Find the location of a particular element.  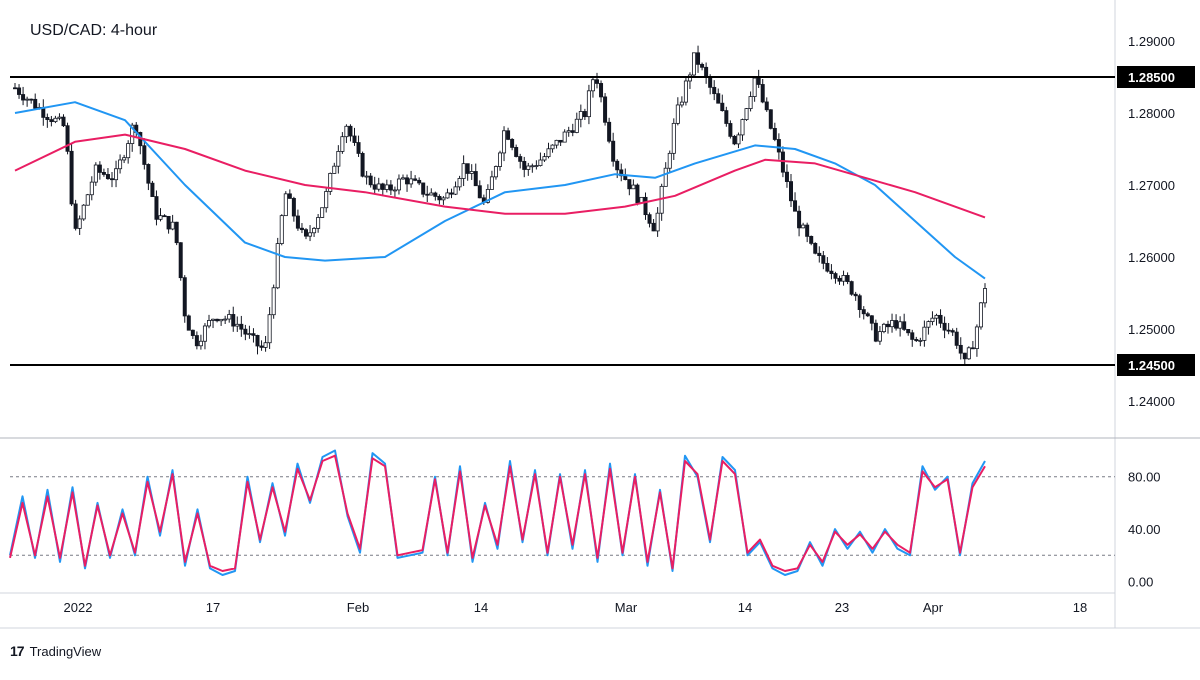

moving-average-pink-line is located at coordinates (500, 176).